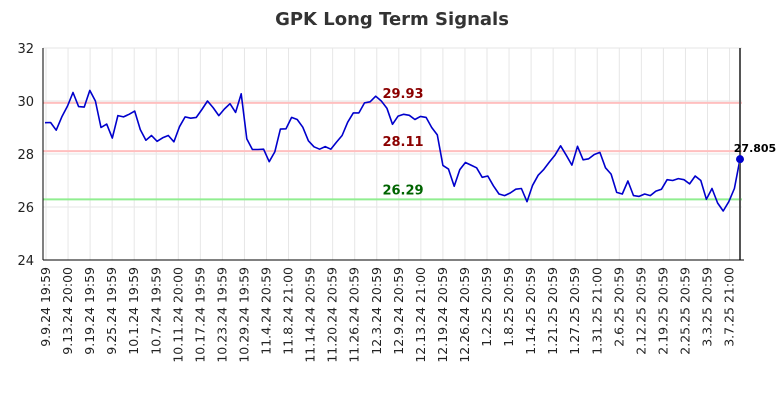 Image resolution: width=784 pixels, height=400 pixels. What do you see at coordinates (508, 307) in the screenshot?
I see `x-tick-label: 1.8.25 20:59` at bounding box center [508, 307].